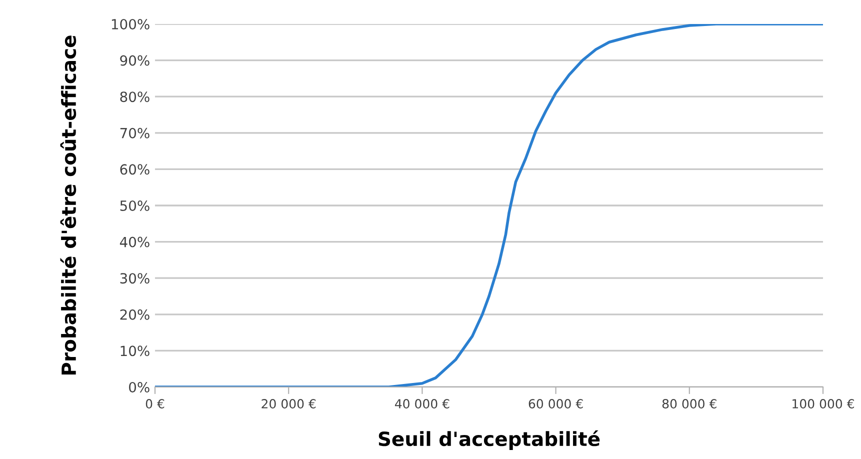 The image size is (861, 459). What do you see at coordinates (823, 403) in the screenshot?
I see `x-tick-label: 100 000 €` at bounding box center [823, 403].